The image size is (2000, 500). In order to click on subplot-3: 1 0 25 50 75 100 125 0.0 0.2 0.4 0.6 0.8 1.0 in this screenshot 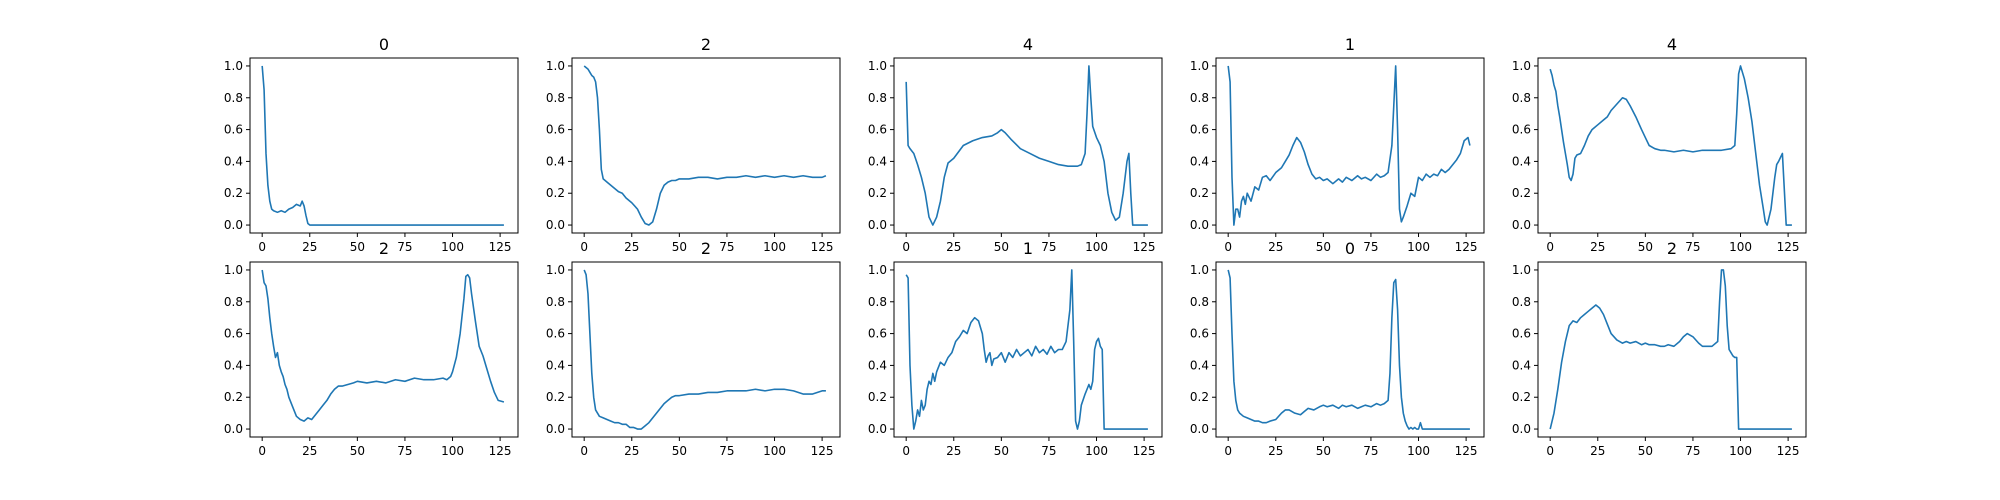, I will do `click(1337, 144)`.